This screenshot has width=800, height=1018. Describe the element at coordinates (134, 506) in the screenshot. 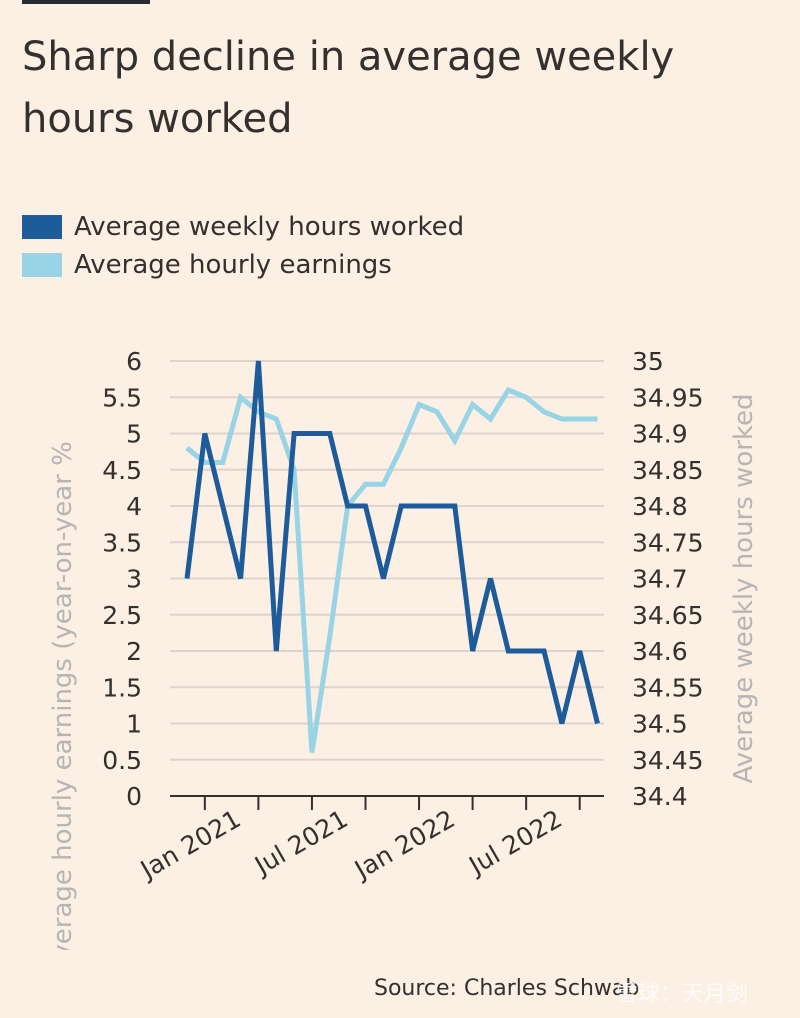

I see `left-tick-label: 4` at that location.